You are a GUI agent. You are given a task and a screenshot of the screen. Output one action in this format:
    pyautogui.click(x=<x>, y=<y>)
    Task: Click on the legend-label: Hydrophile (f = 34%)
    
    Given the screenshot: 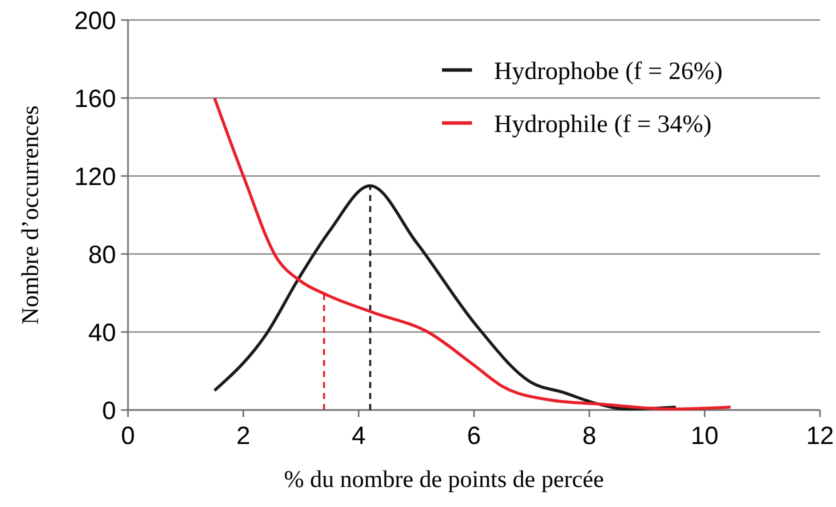 What is the action you would take?
    pyautogui.click(x=603, y=124)
    